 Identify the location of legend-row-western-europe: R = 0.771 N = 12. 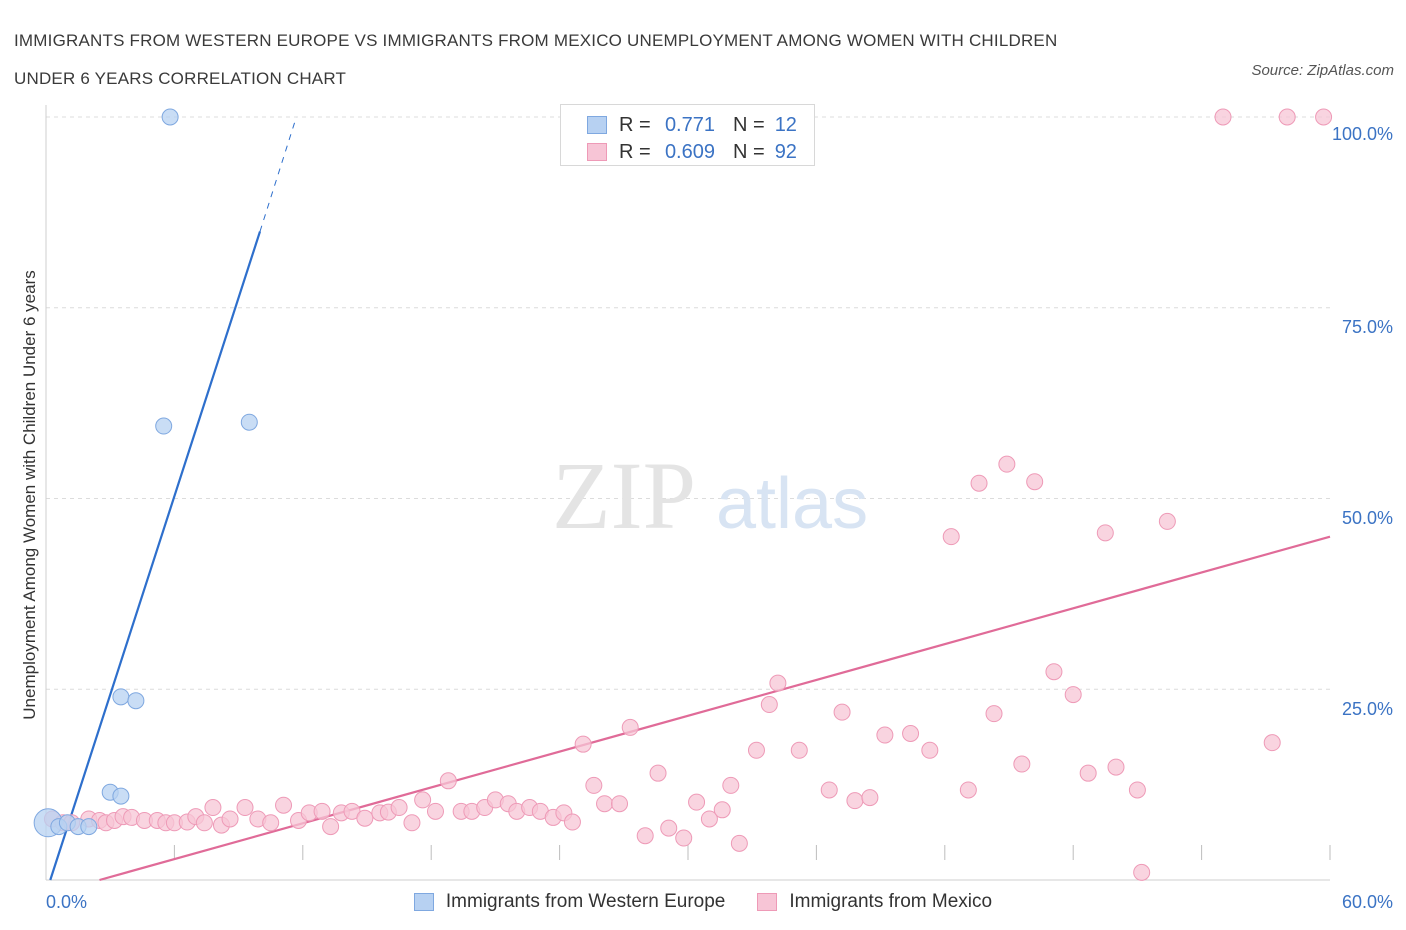
(692, 125).